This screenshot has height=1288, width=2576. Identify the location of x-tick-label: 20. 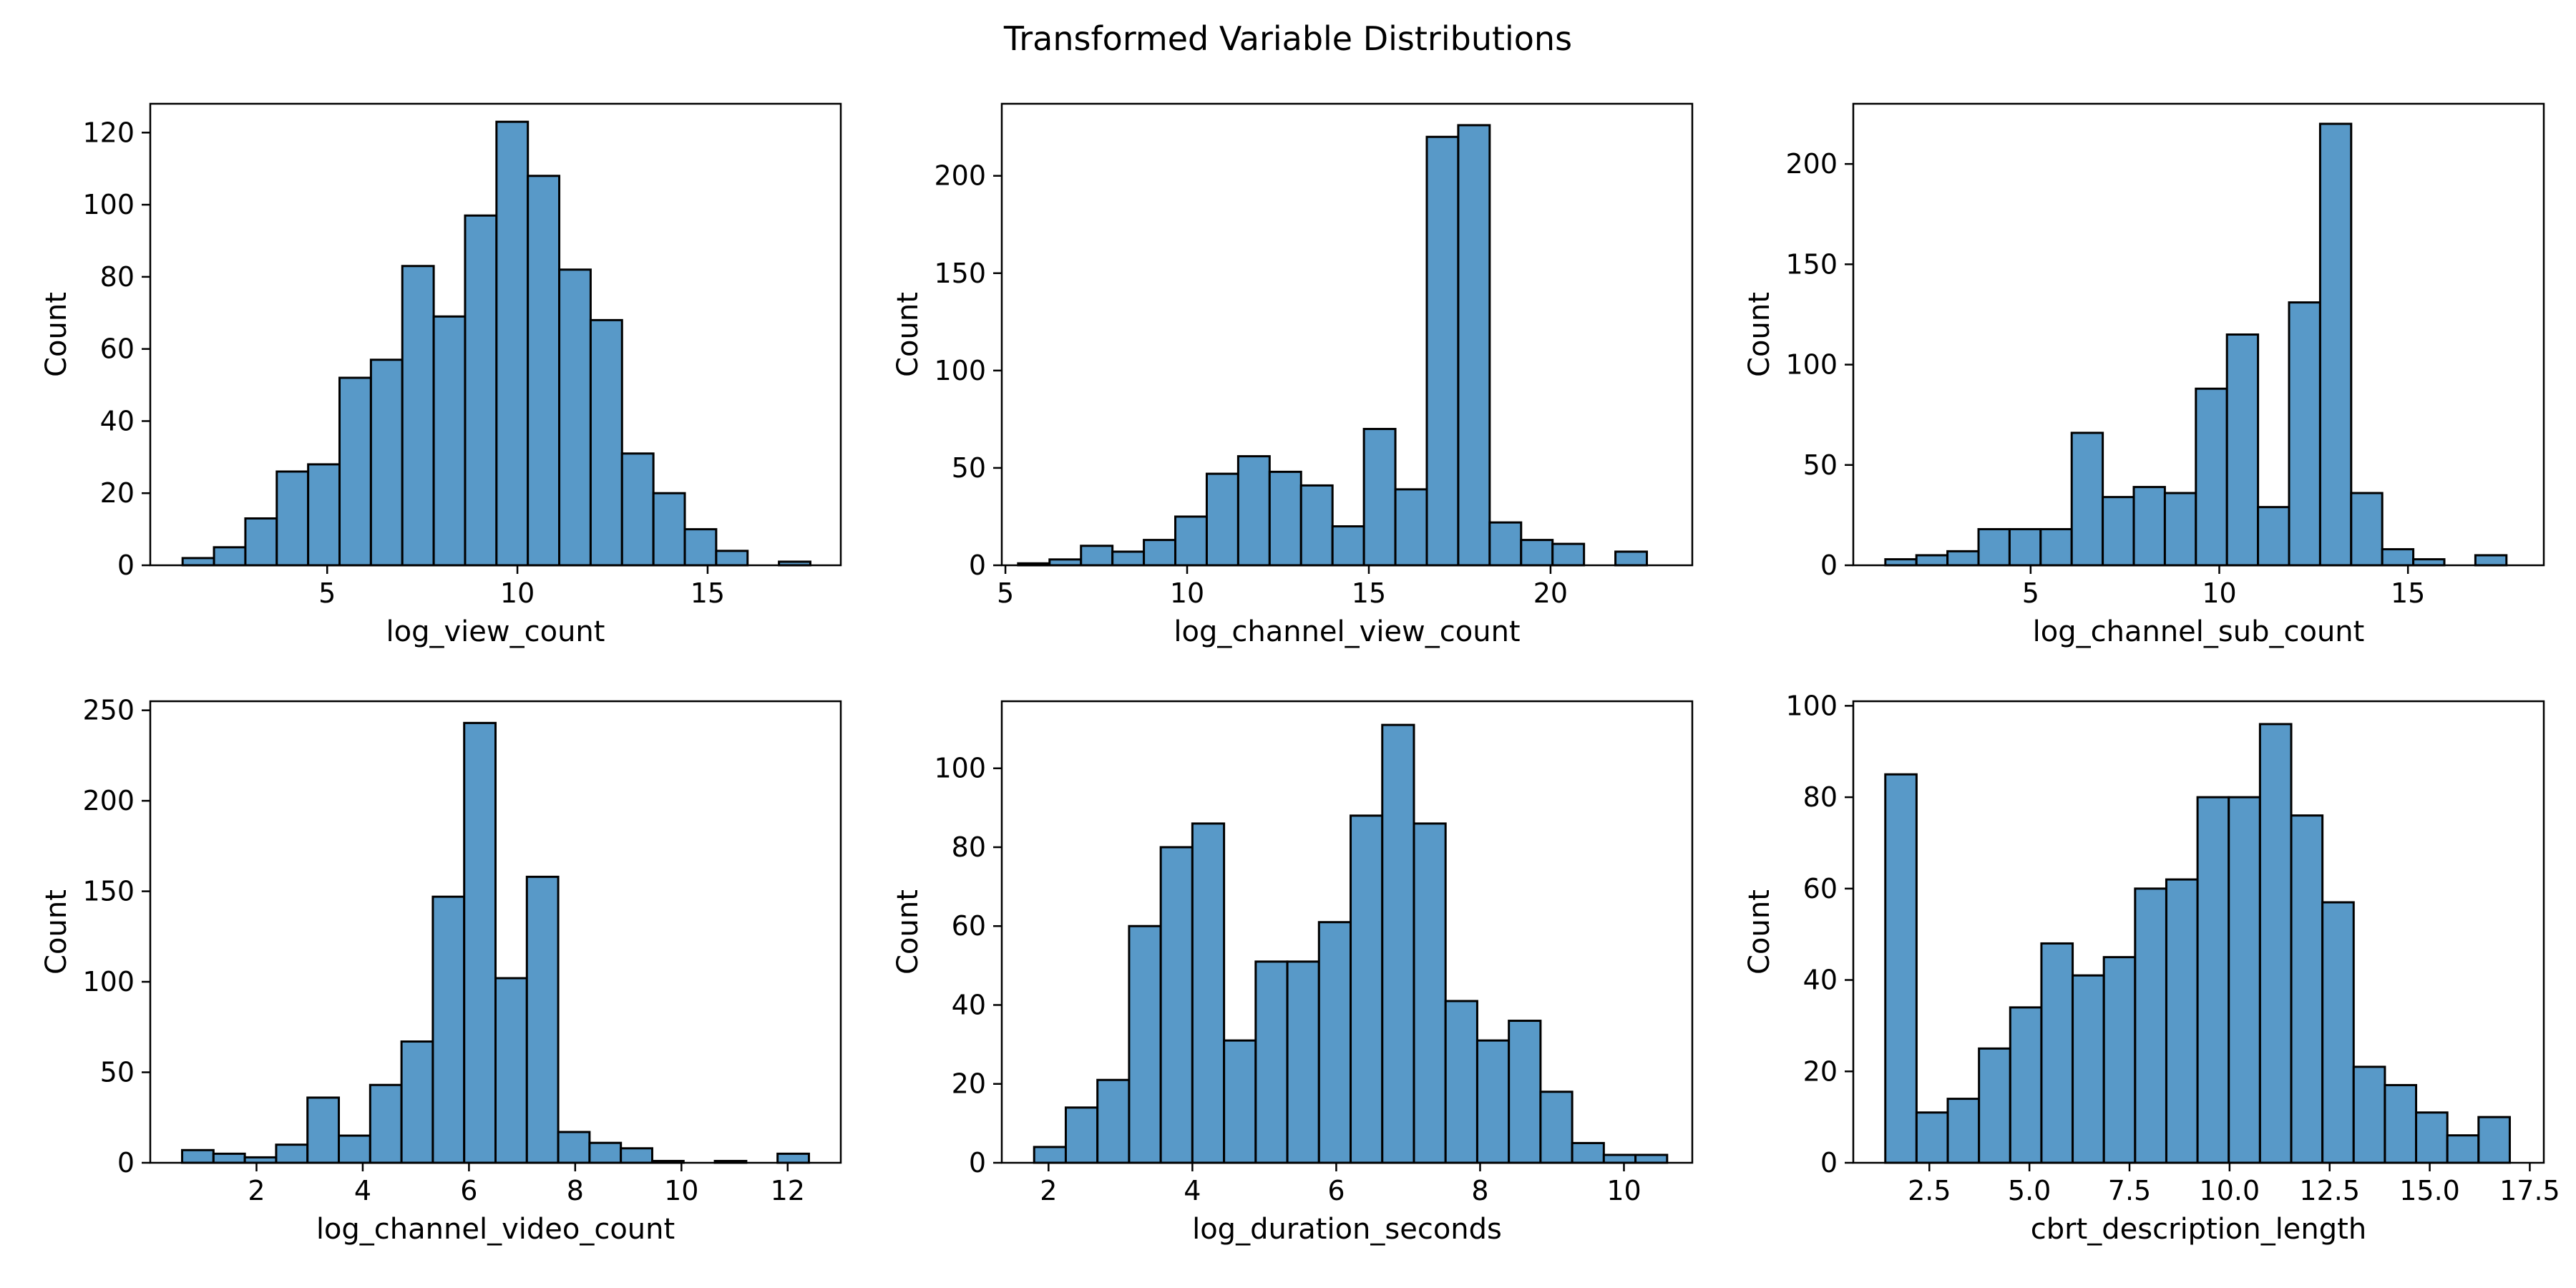
(1550, 593).